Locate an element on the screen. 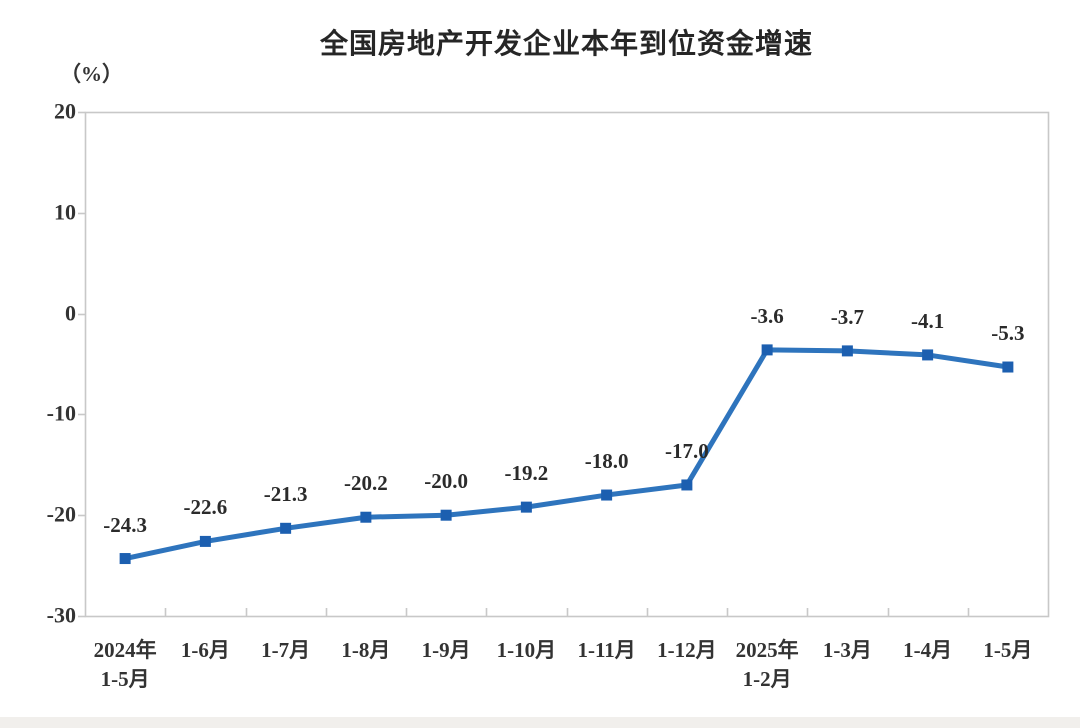  x-tick-label: 2025年 1-2月 is located at coordinates (767, 664).